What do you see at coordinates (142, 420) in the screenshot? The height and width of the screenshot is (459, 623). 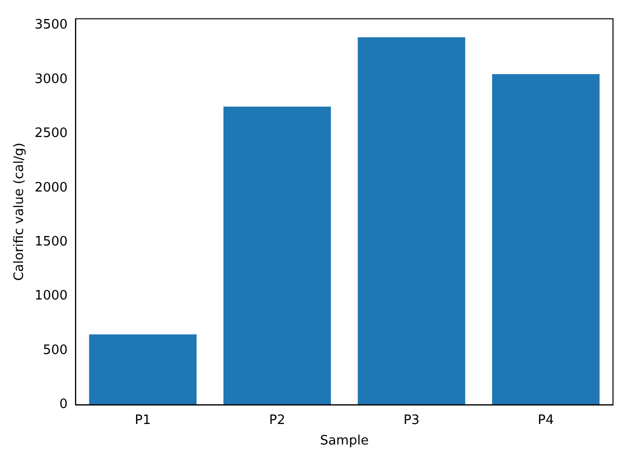 I see `x-tick-label: P1` at bounding box center [142, 420].